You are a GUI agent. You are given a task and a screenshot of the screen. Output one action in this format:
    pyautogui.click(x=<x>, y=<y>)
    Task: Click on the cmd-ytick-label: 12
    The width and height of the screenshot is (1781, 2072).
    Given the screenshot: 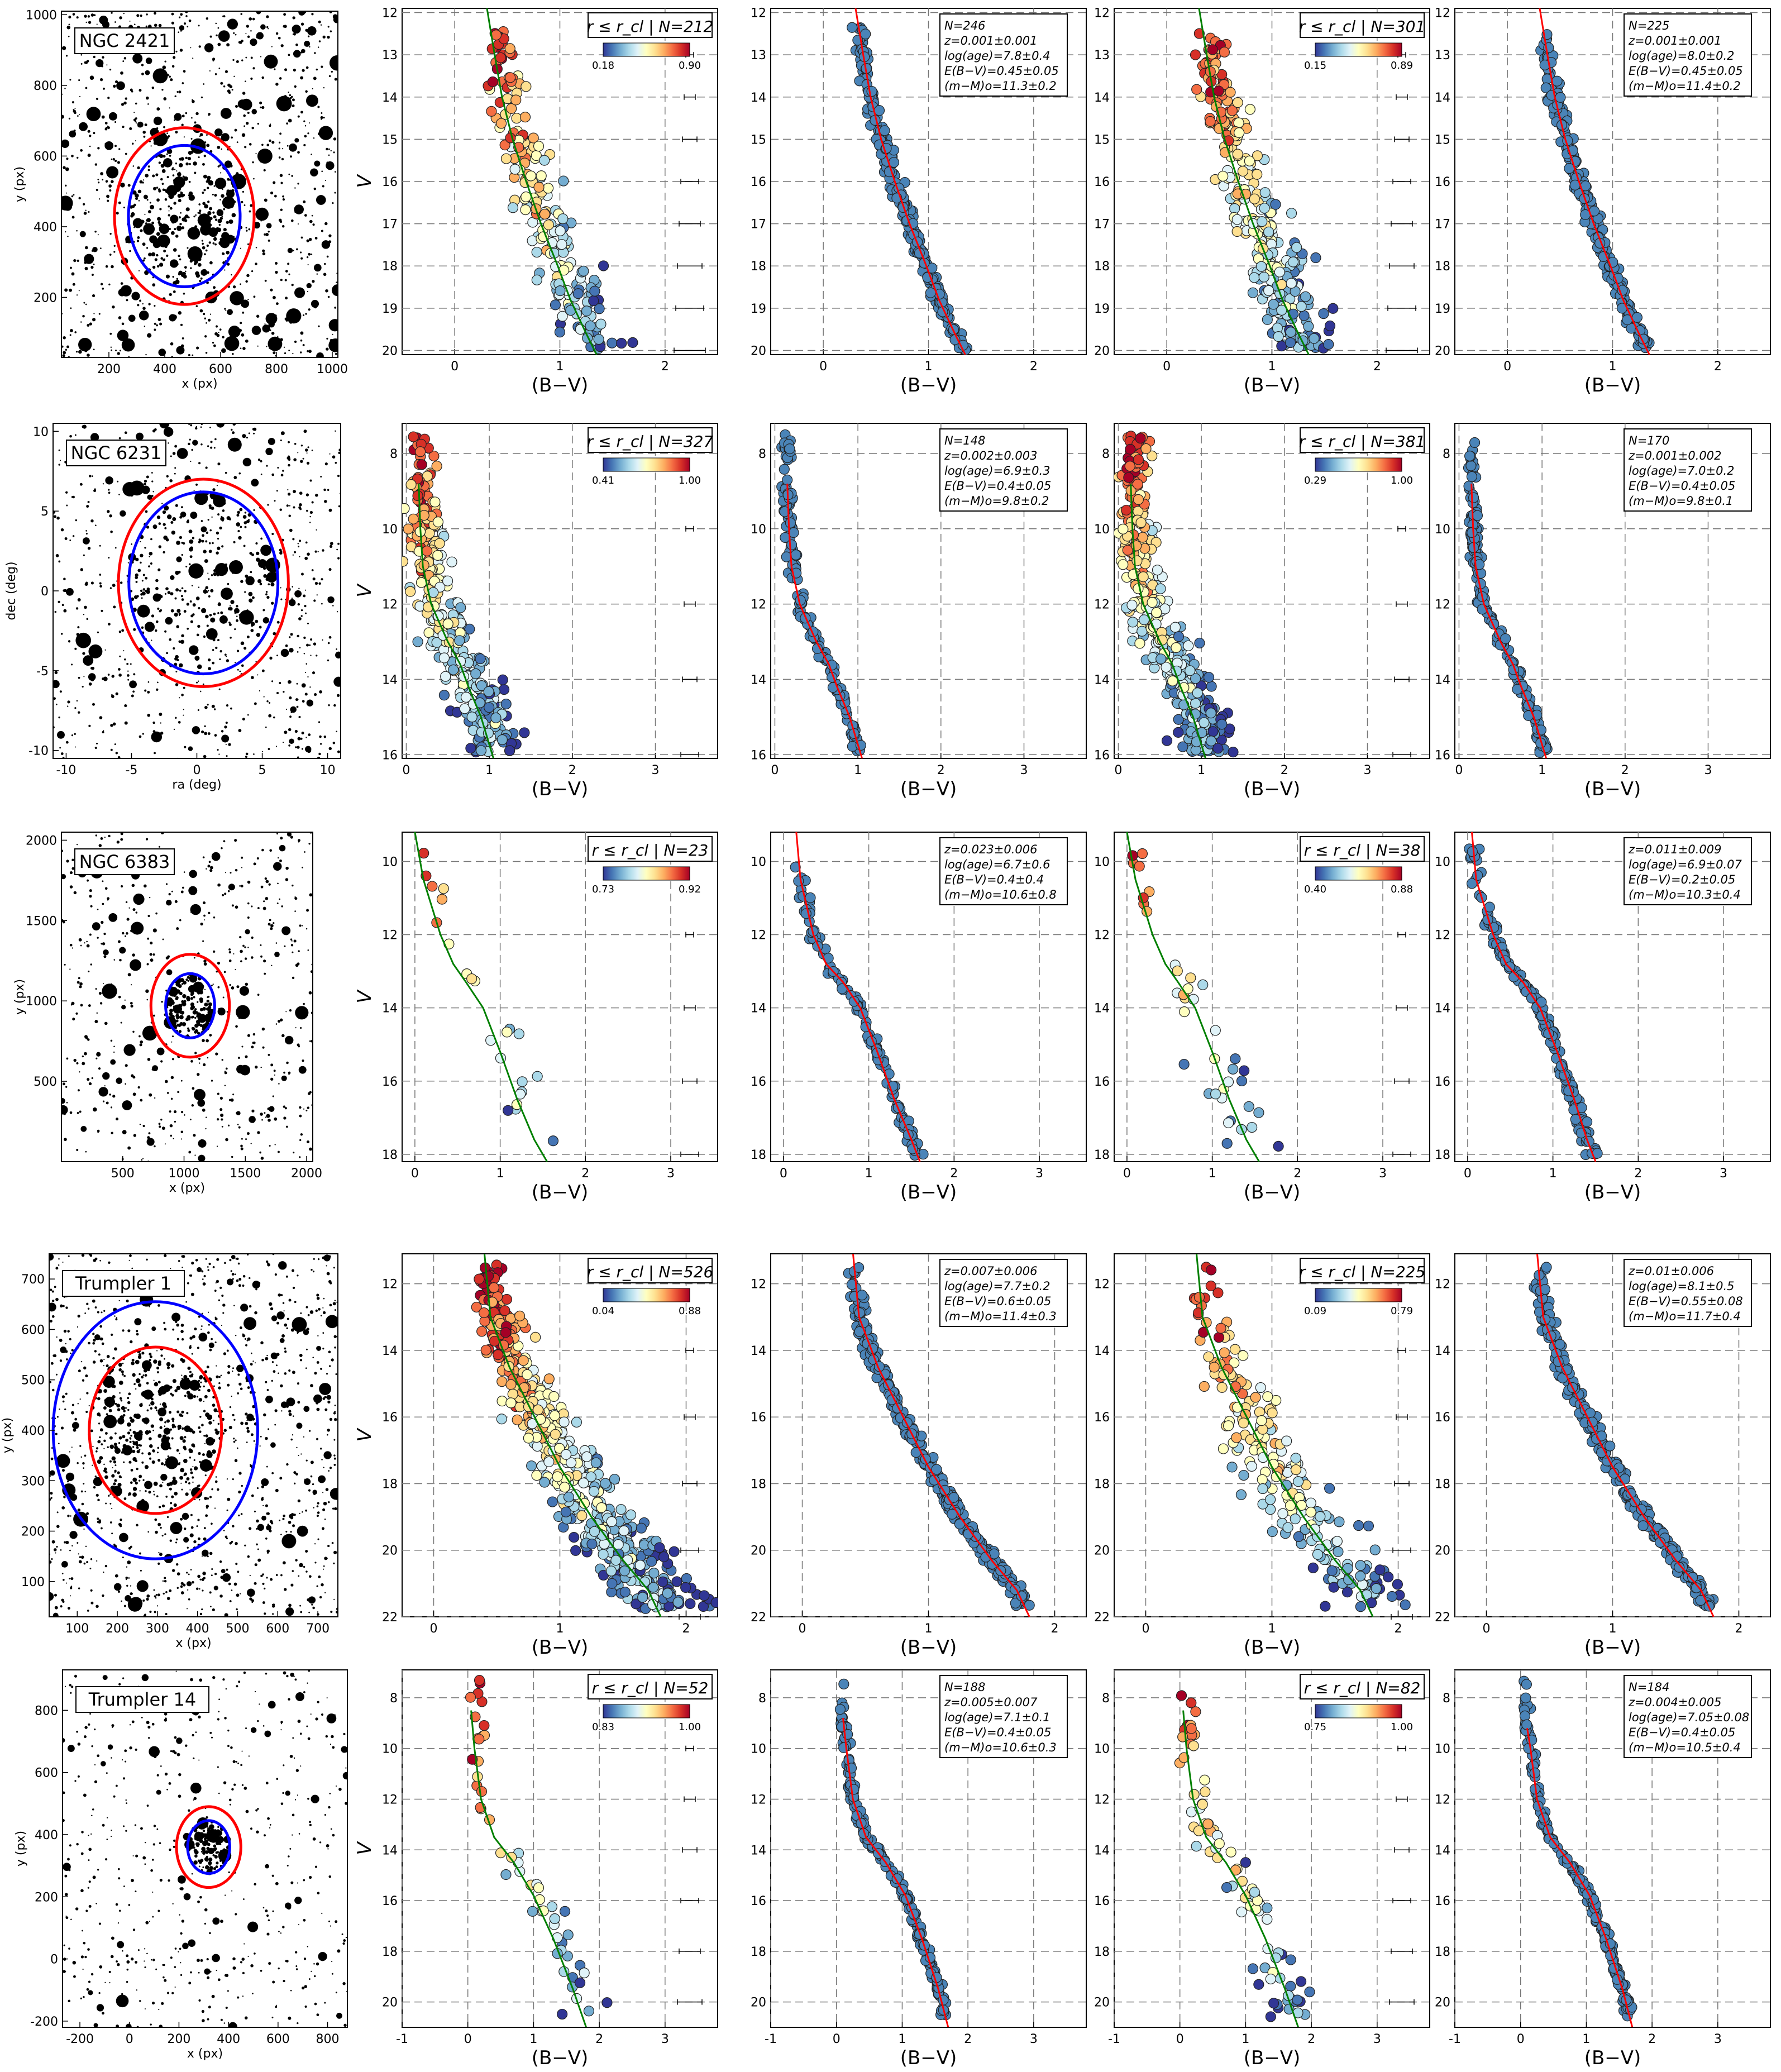 What is the action you would take?
    pyautogui.click(x=1102, y=605)
    